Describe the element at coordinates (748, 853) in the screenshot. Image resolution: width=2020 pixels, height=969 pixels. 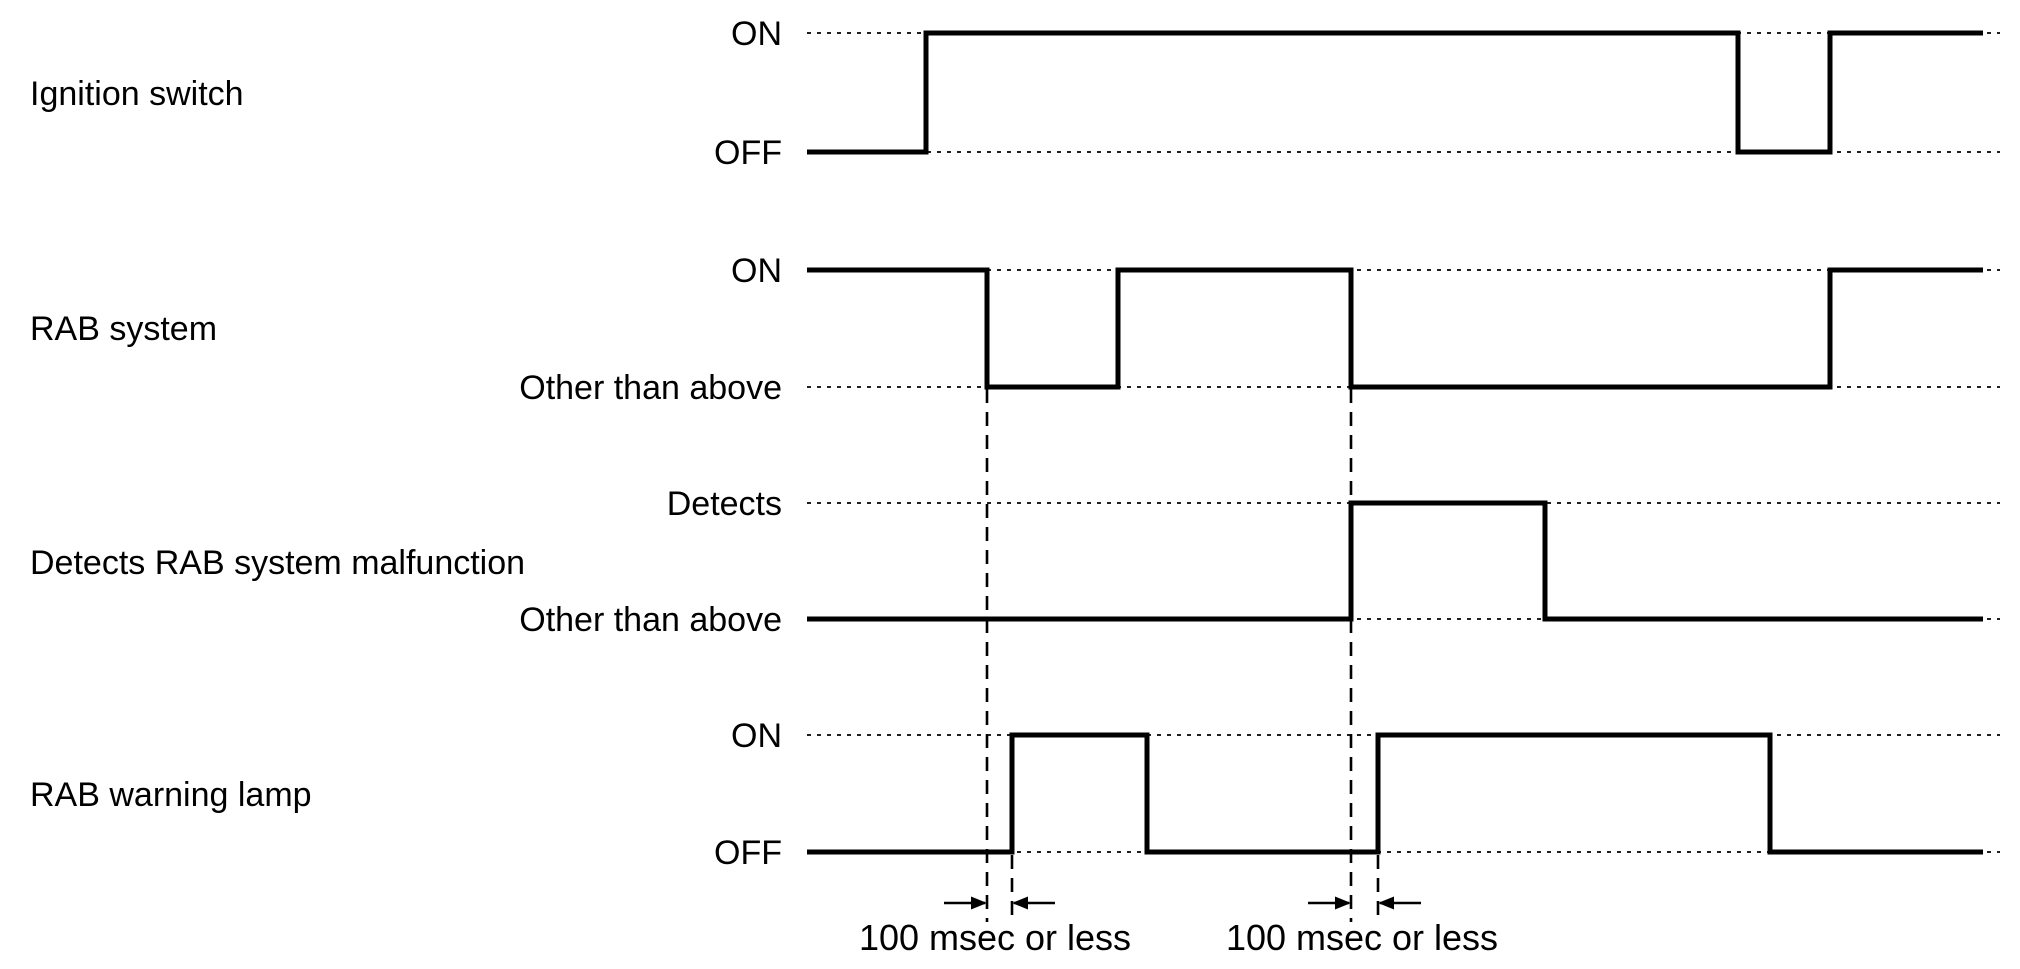
I see `level-label-lamp-off: OFF` at that location.